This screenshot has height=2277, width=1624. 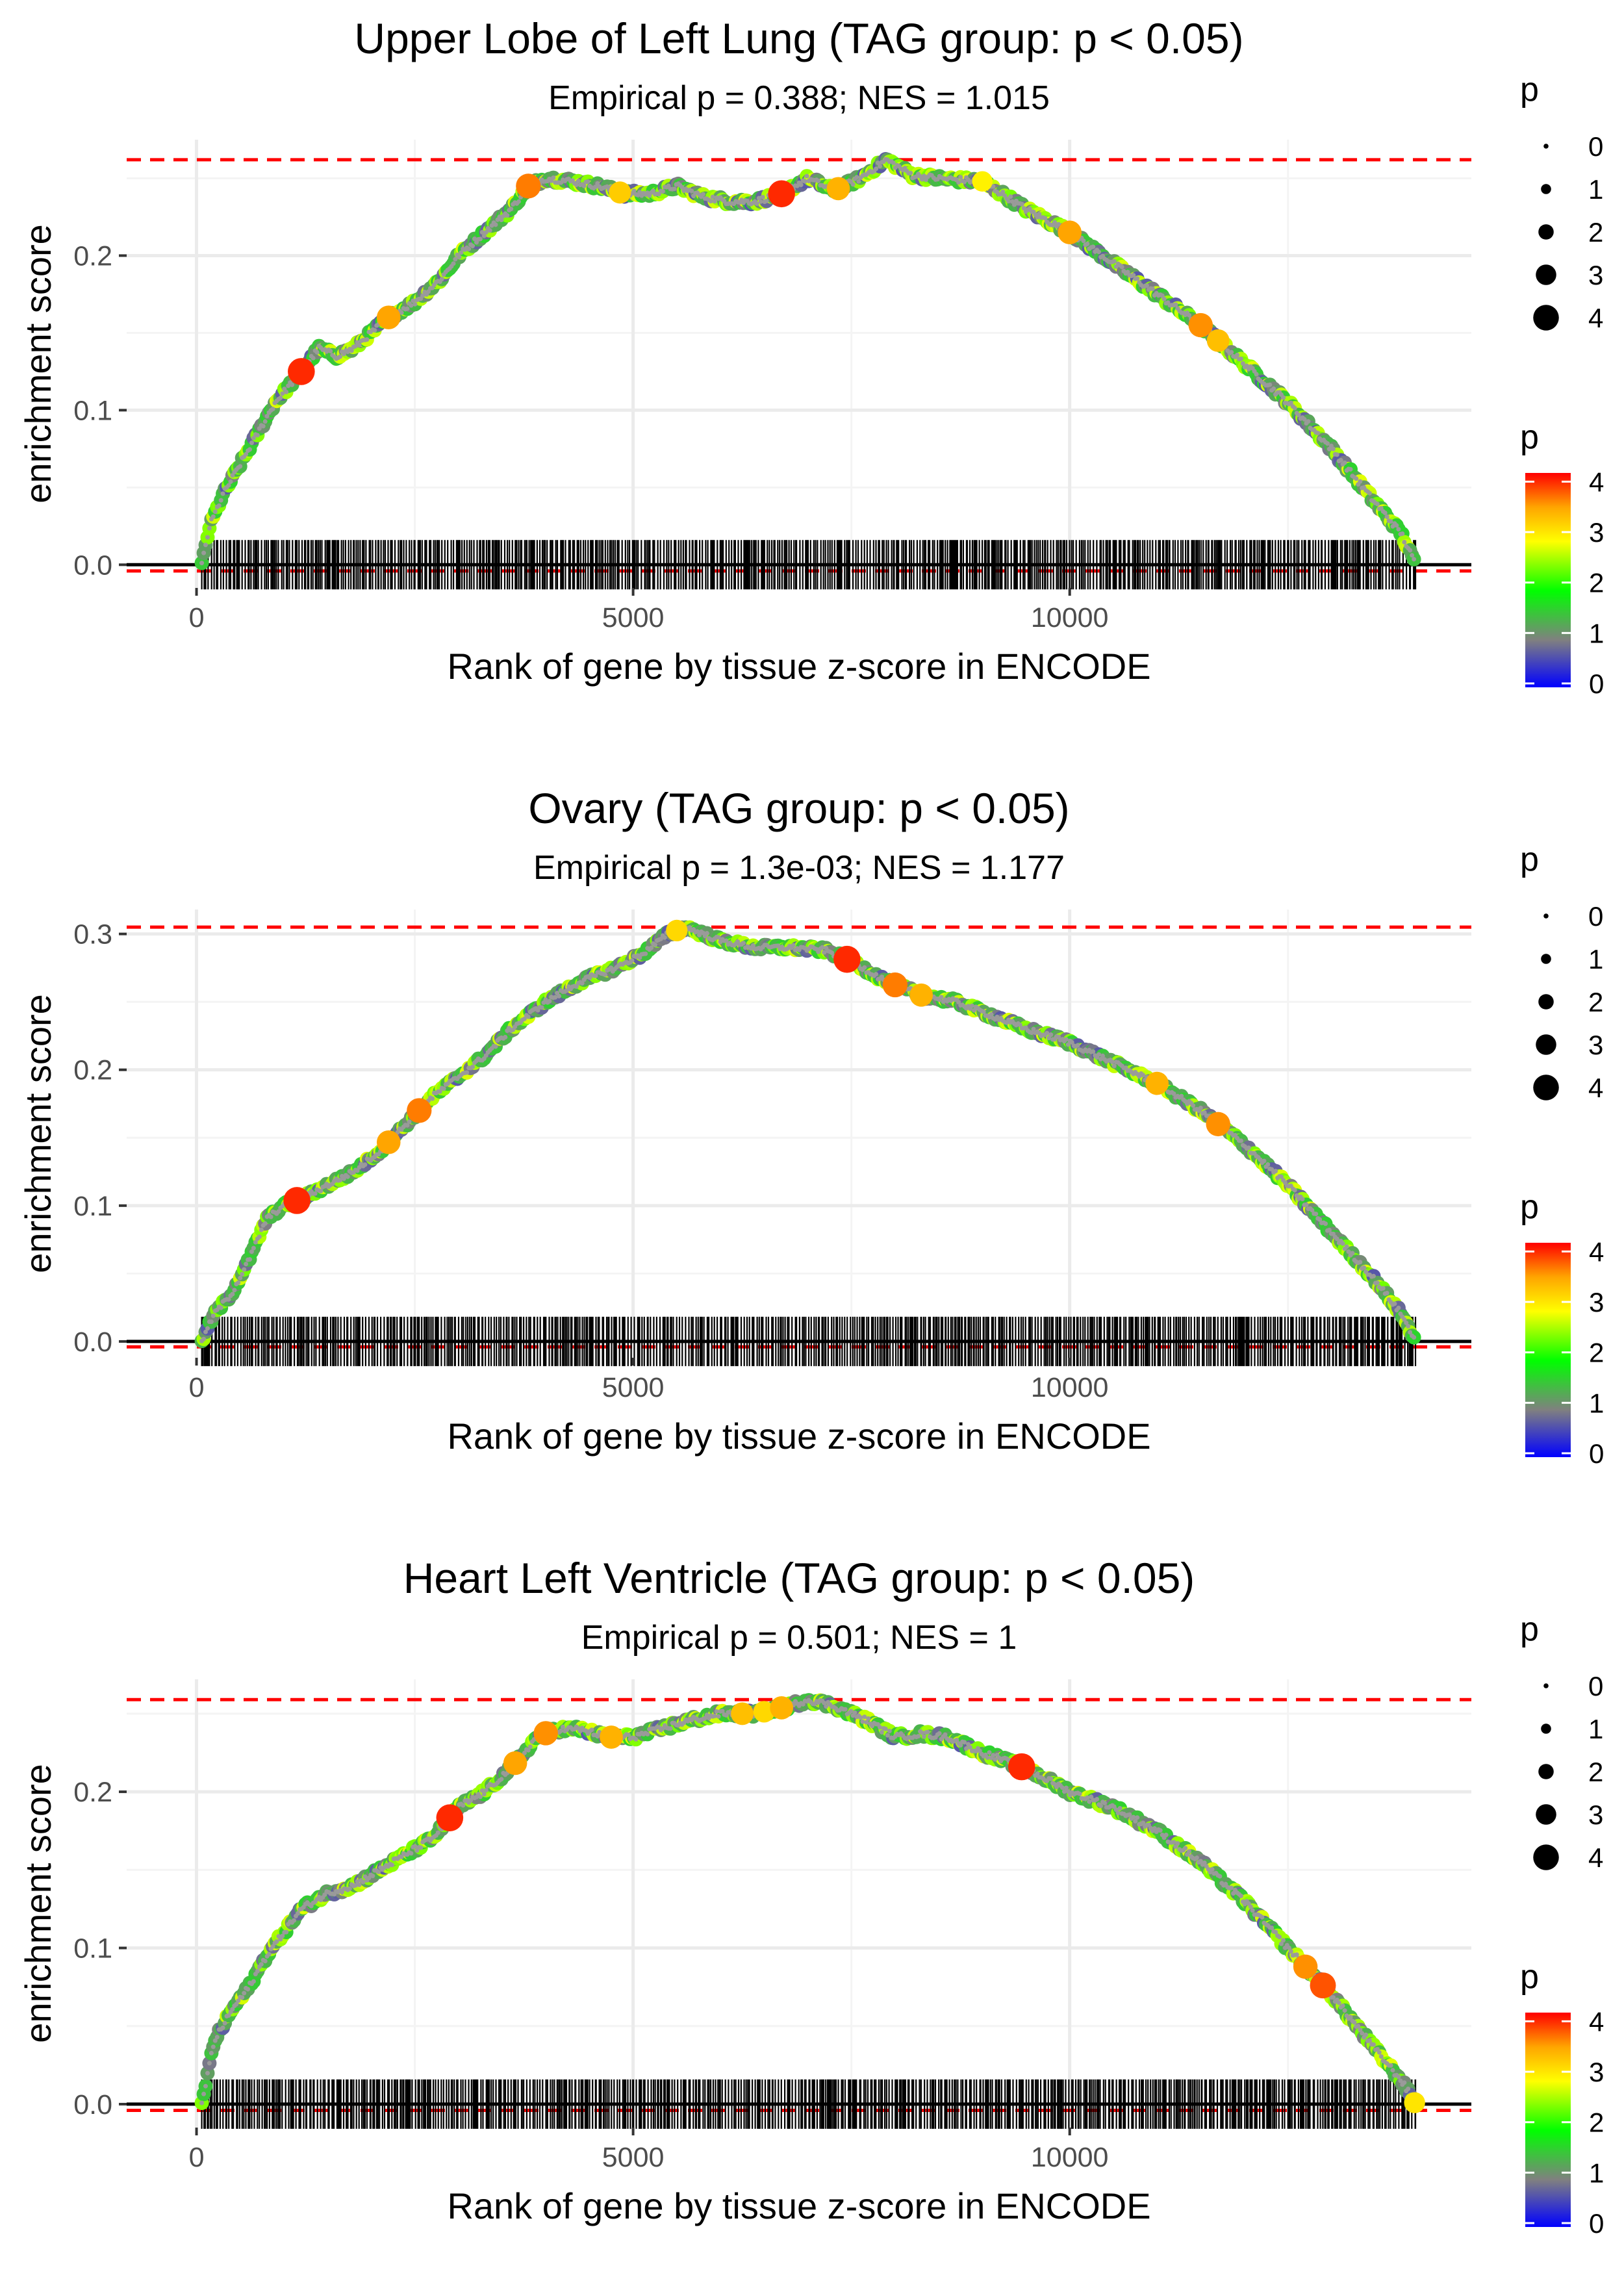 I want to click on size-legend-title: p, so click(x=1529, y=860).